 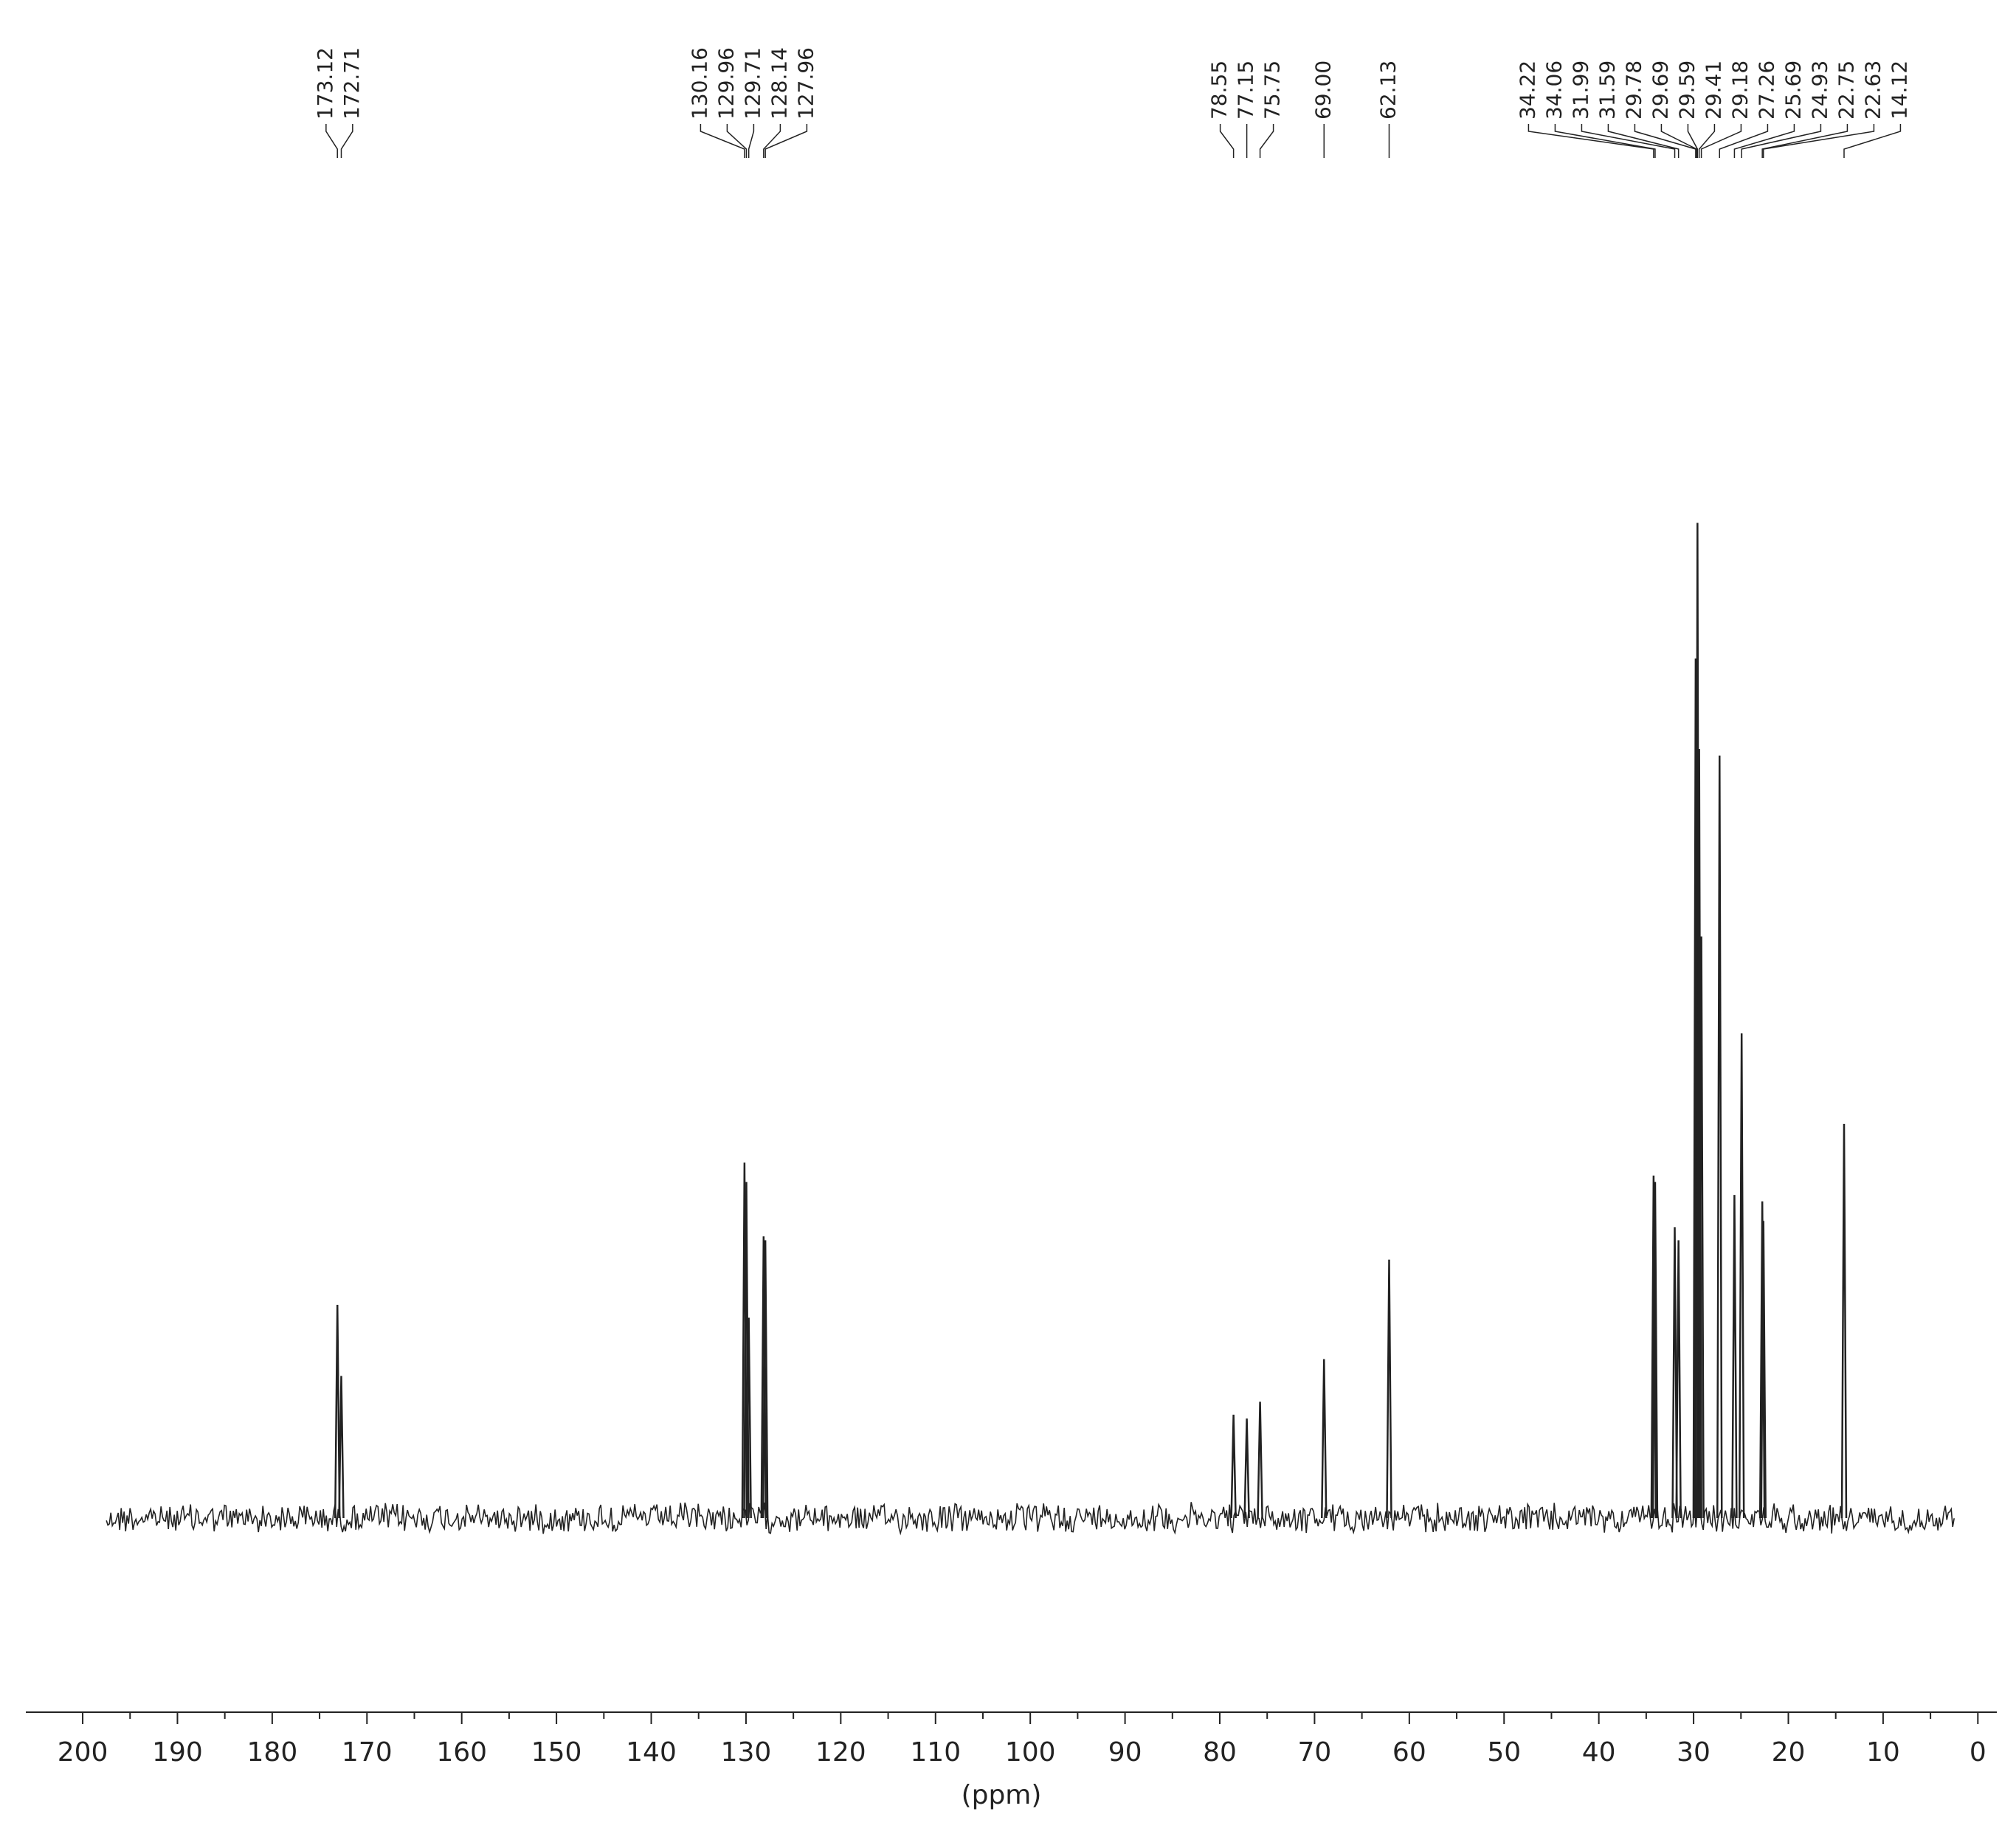 What do you see at coordinates (726, 83) in the screenshot?
I see `peak-label: 129.96` at bounding box center [726, 83].